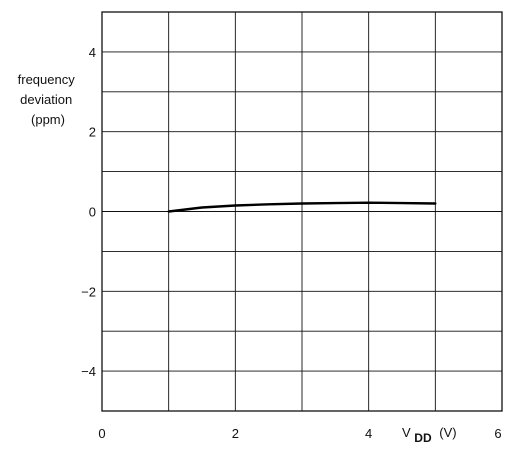 This screenshot has width=505, height=452. Describe the element at coordinates (447, 432) in the screenshot. I see `x-axis-label-unit: (V)` at that location.